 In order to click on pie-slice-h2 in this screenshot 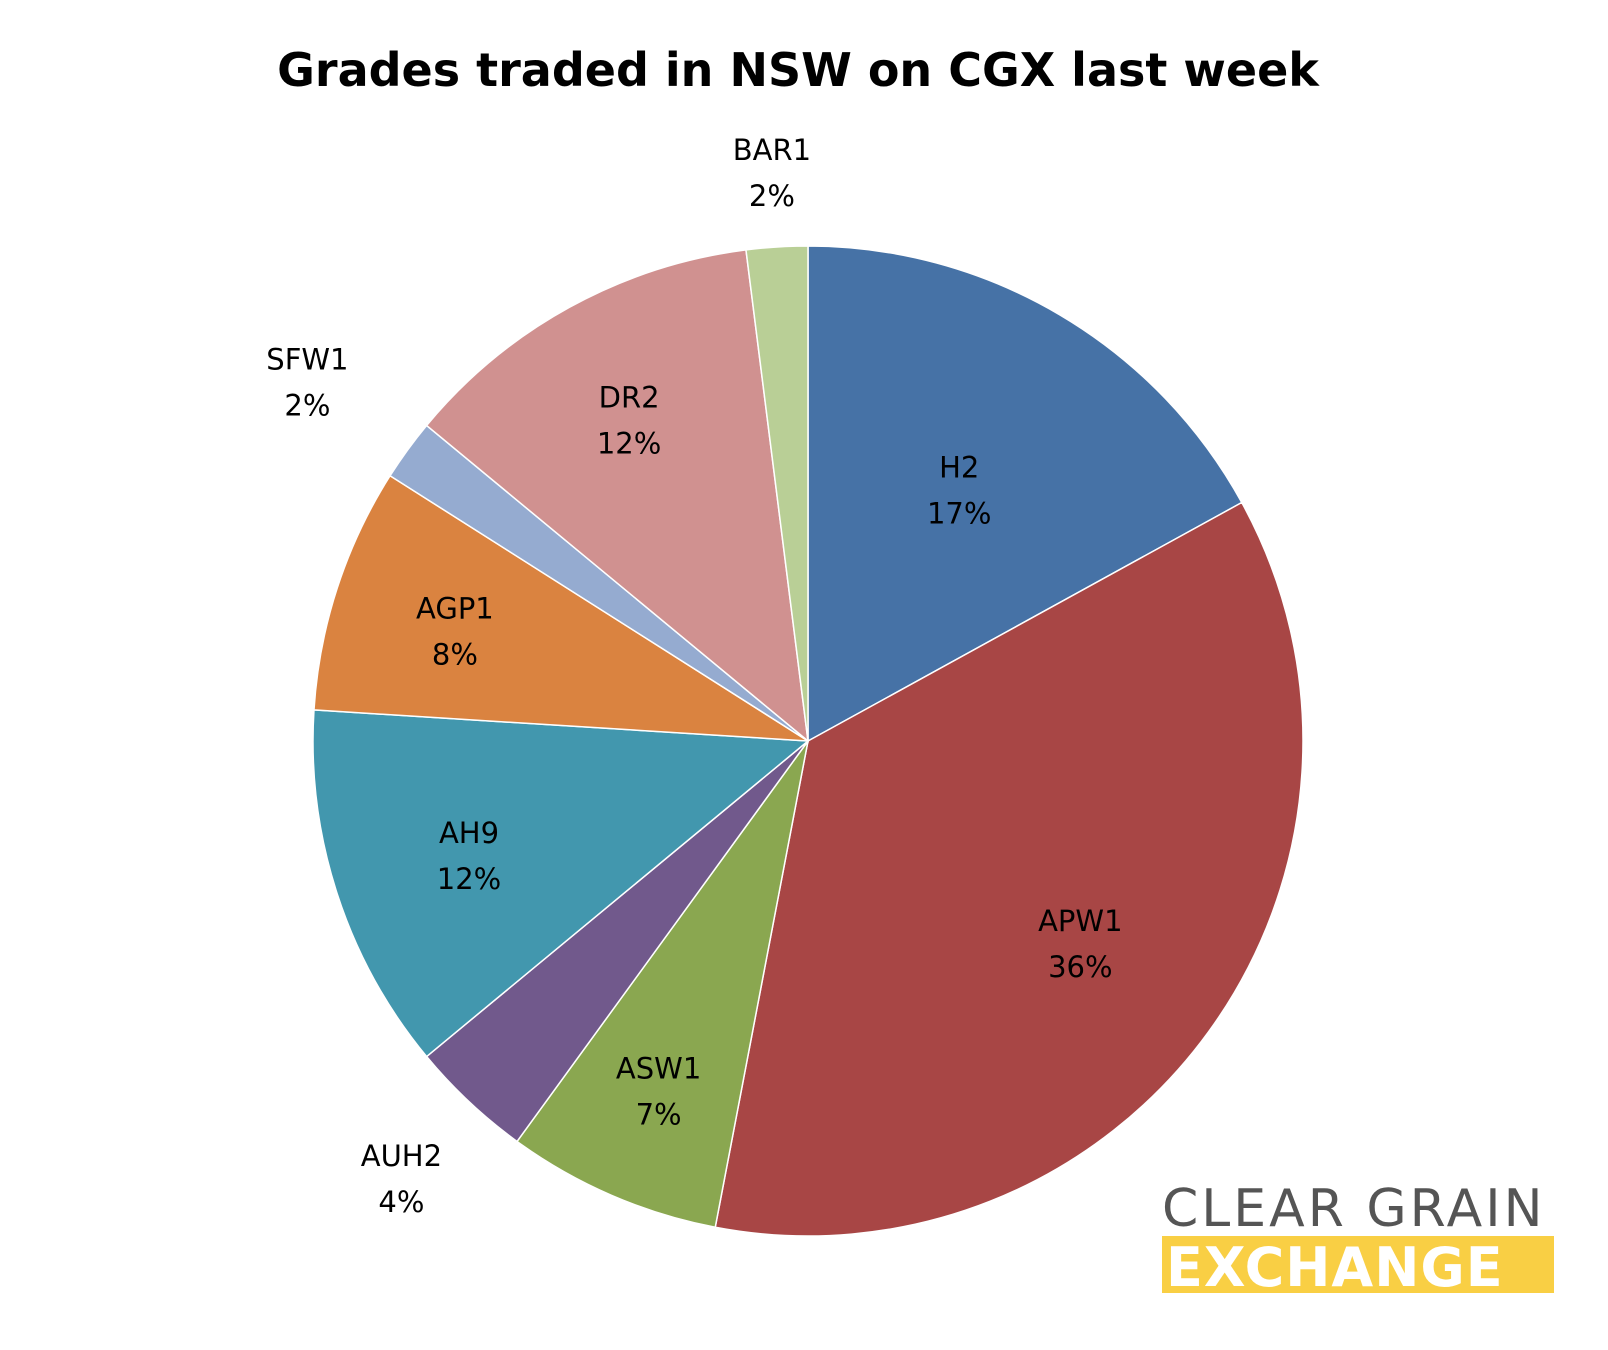, I will do `click(1025, 494)`.